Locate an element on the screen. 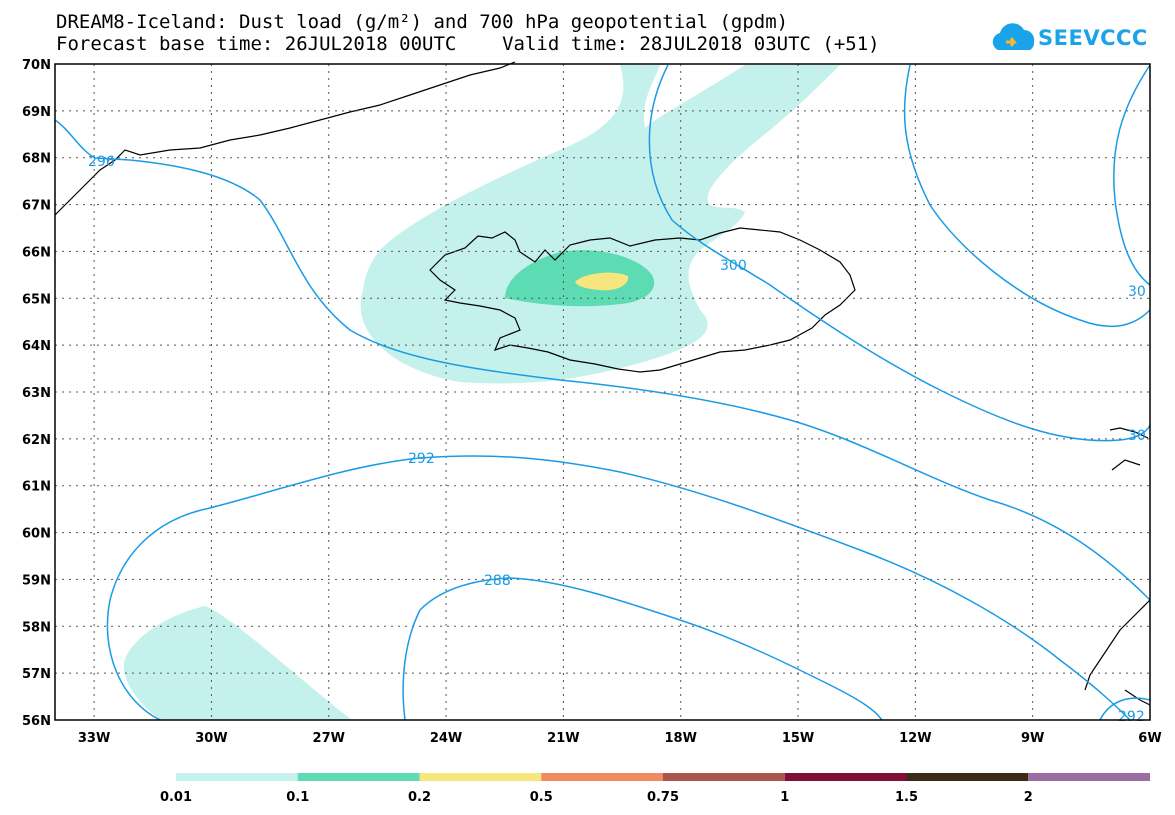  lat-tick-label: 67N is located at coordinates (36, 206).